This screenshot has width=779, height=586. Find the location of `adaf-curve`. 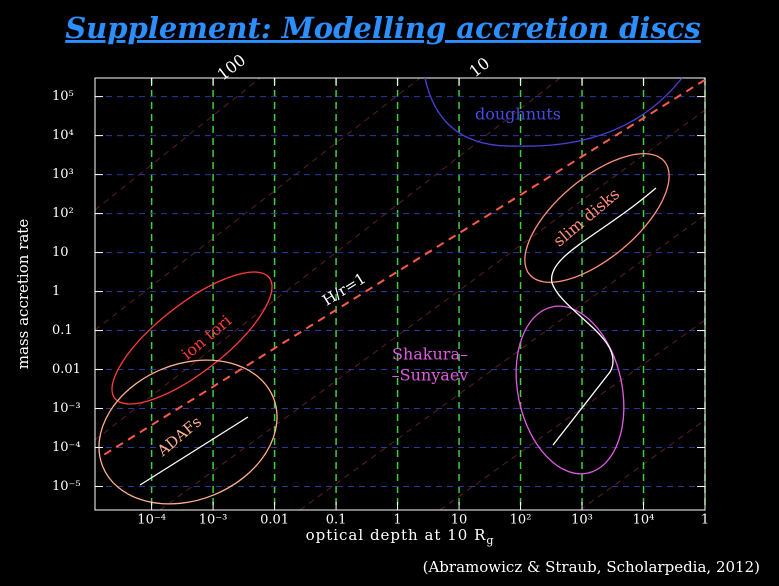

adaf-curve is located at coordinates (194, 451).